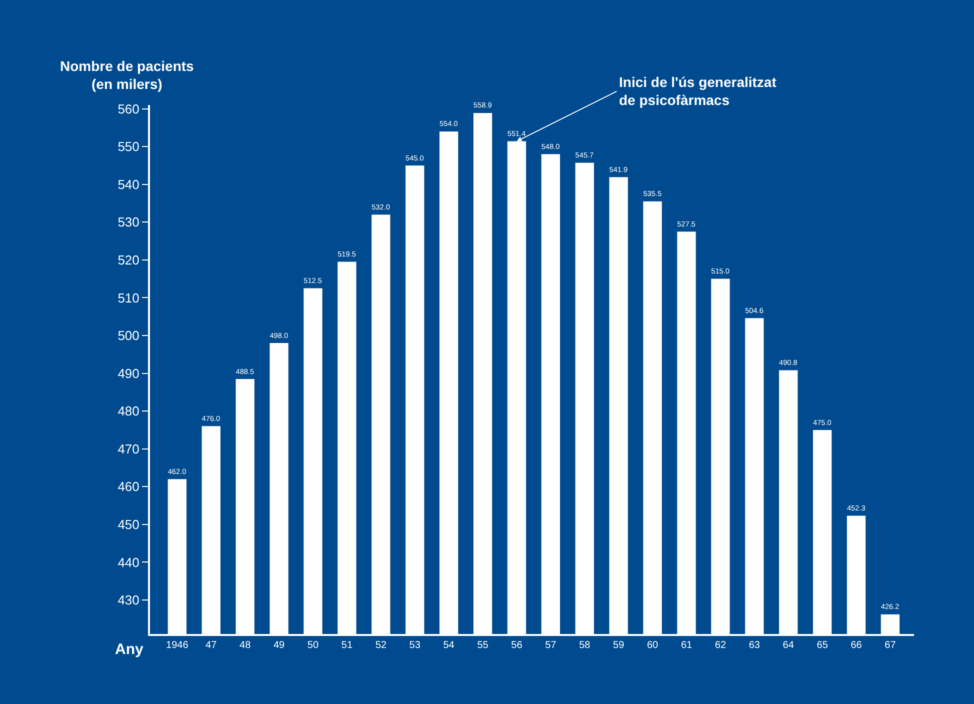  Describe the element at coordinates (129, 108) in the screenshot. I see `y-tick-label: 560` at that location.